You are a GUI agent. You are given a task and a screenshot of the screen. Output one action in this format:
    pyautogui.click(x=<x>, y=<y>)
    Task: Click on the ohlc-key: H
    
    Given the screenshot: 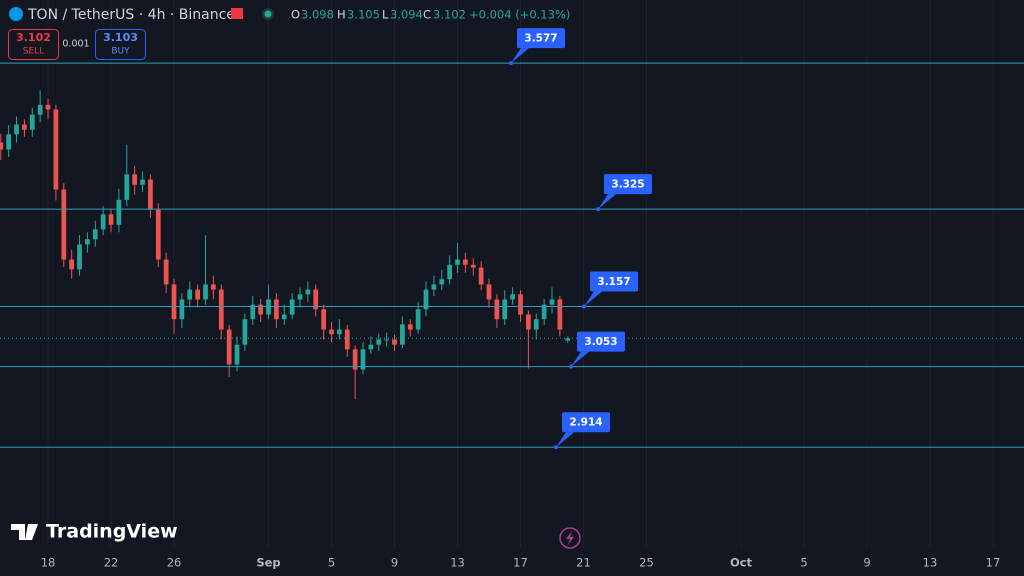 What is the action you would take?
    pyautogui.click(x=341, y=15)
    